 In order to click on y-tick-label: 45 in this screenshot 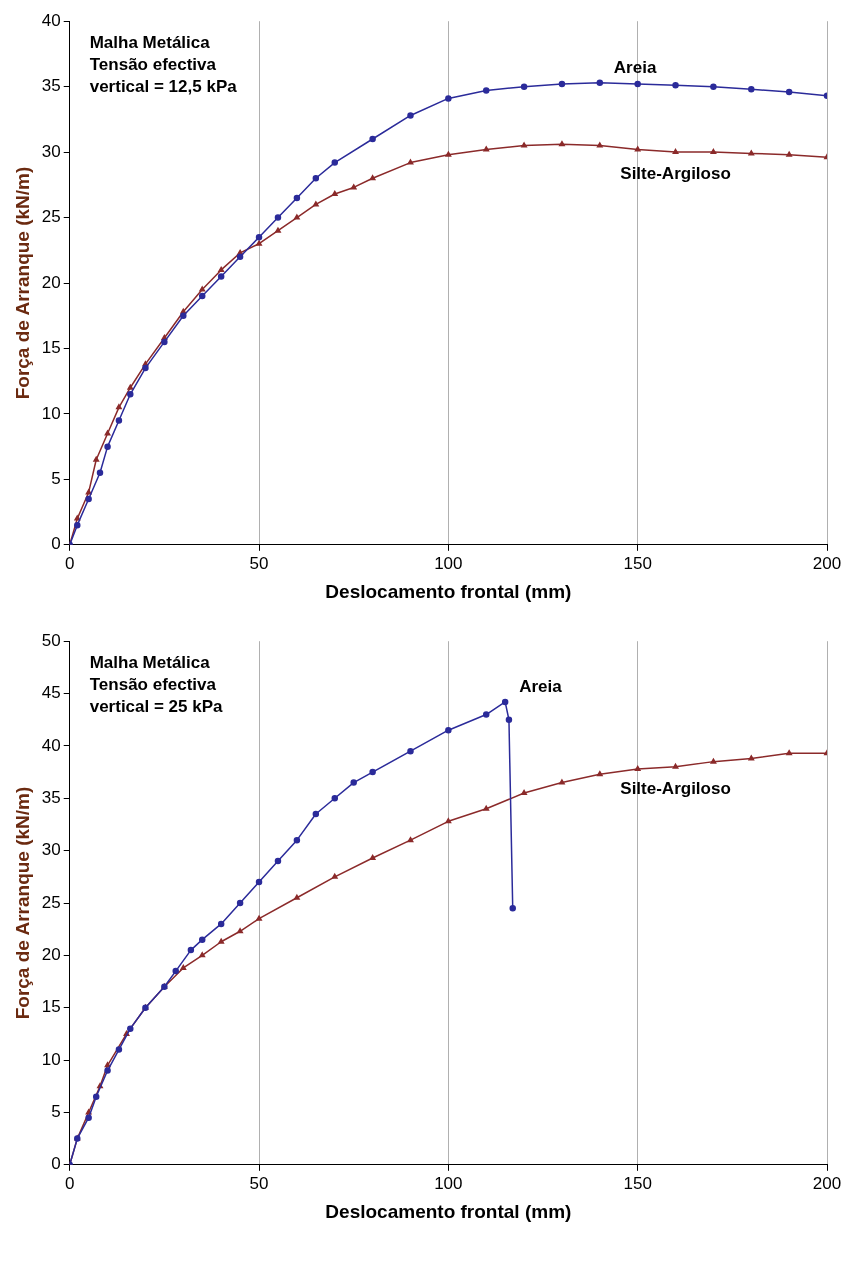, I will do `click(51, 693)`.